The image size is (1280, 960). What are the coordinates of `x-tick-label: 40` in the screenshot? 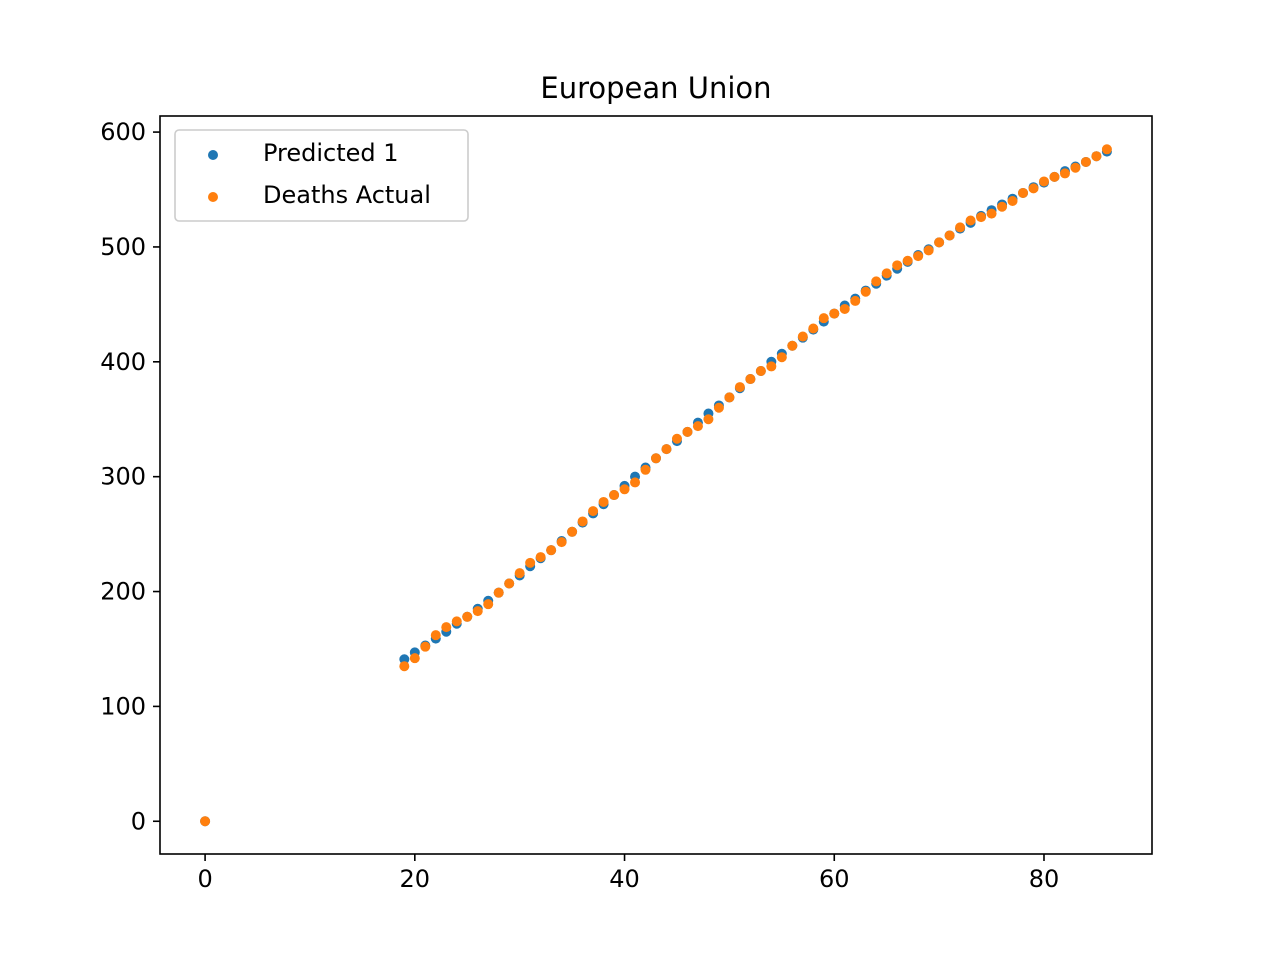 It's located at (624, 879).